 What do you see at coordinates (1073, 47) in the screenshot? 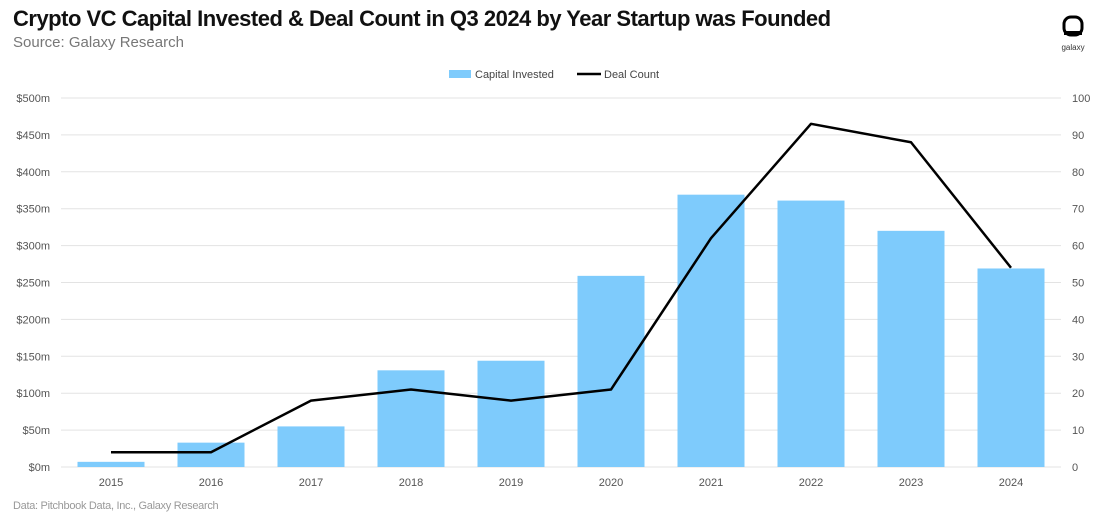
I see `logo-text: galaxy` at bounding box center [1073, 47].